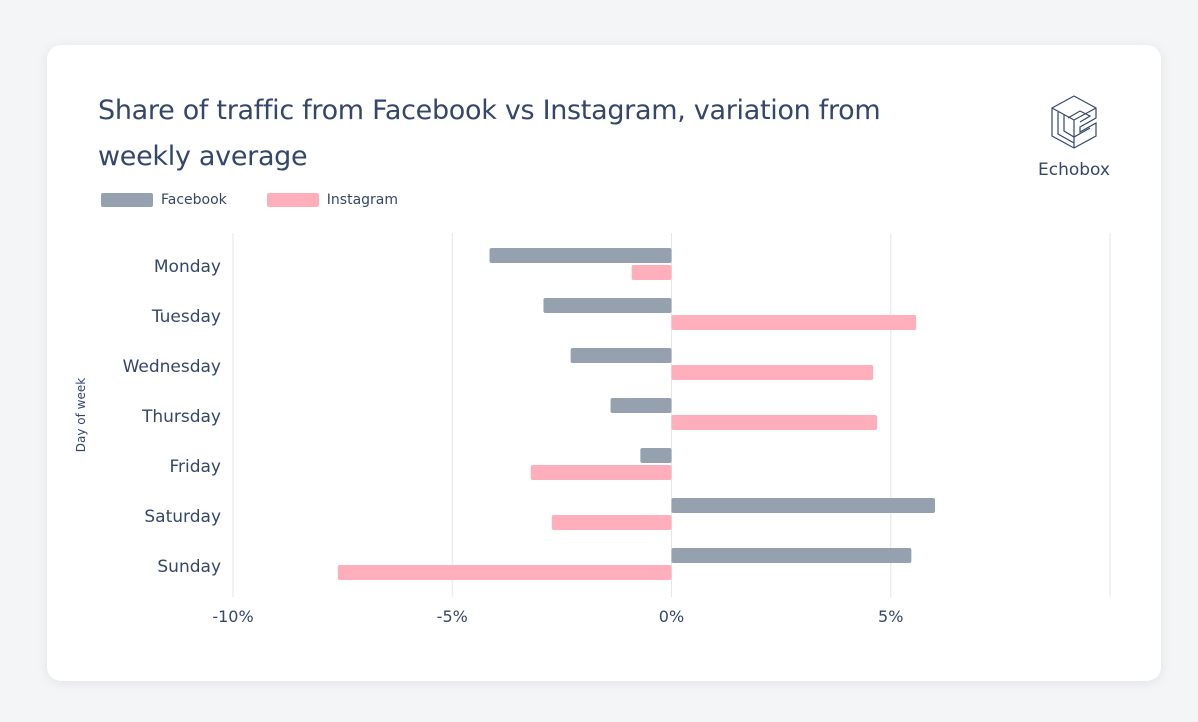  I want to click on category-label: Sunday, so click(189, 567).